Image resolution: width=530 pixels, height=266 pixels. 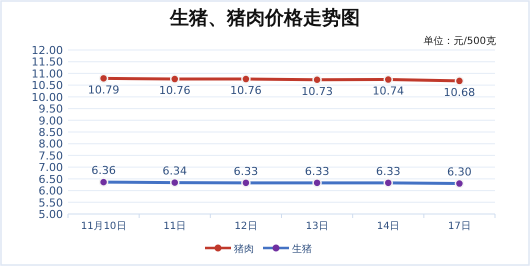 What do you see at coordinates (317, 91) in the screenshot?
I see `data-label: 10.73` at bounding box center [317, 91].